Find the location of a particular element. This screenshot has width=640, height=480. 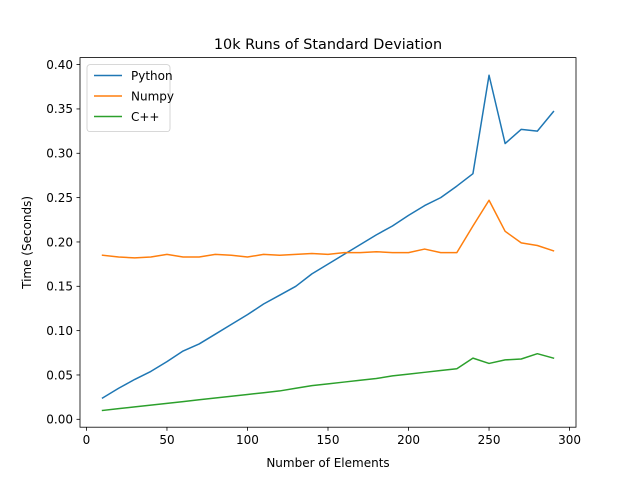

y-tick-label: 0.10 is located at coordinates (59, 331).